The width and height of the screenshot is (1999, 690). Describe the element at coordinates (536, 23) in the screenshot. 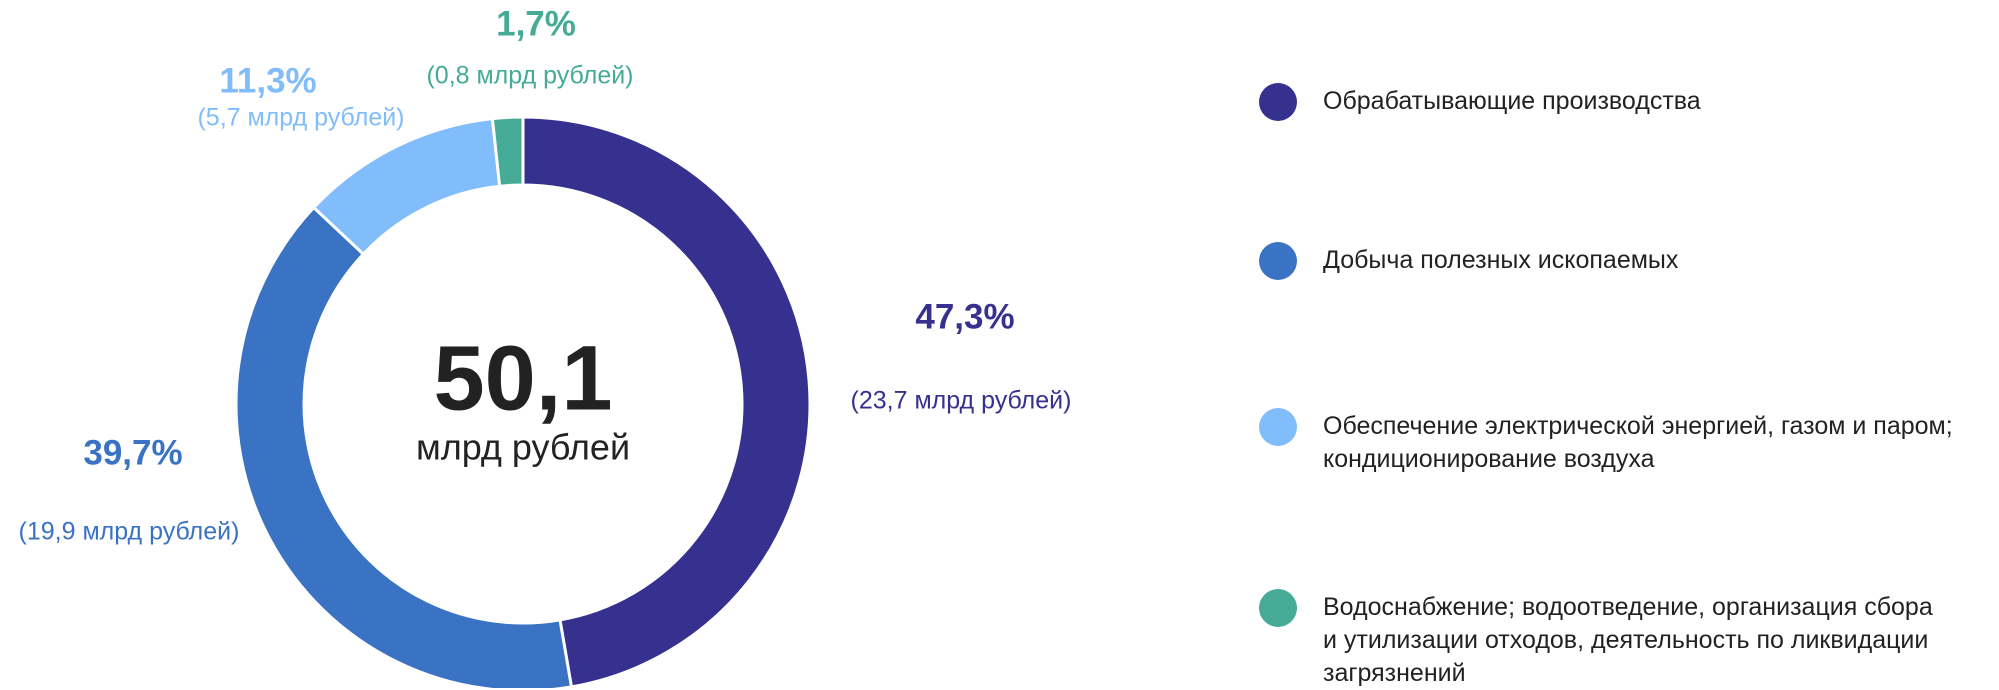

I see `value-label: 1,7%` at that location.